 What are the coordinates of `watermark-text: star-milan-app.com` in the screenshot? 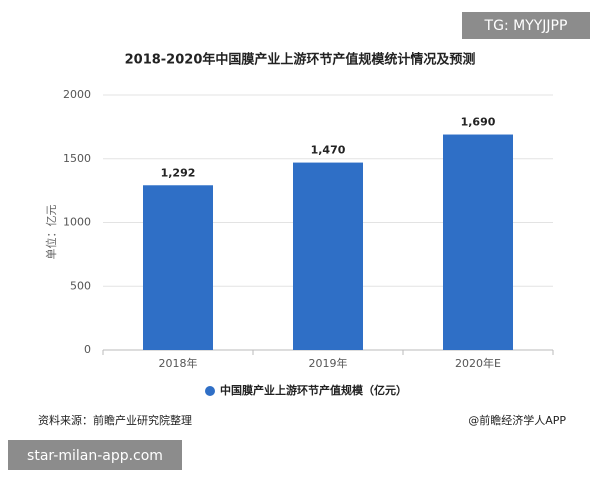 It's located at (95, 456).